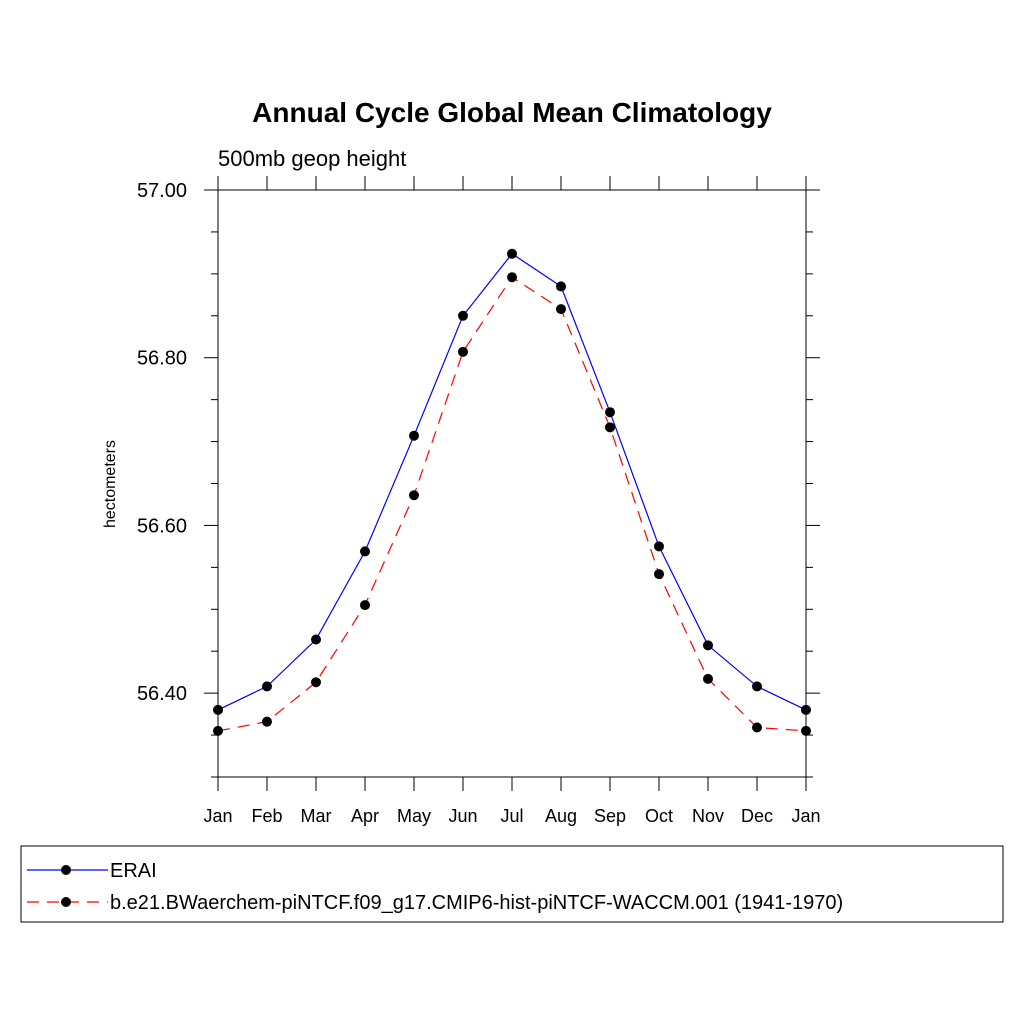  I want to click on legend-box, so click(512, 884).